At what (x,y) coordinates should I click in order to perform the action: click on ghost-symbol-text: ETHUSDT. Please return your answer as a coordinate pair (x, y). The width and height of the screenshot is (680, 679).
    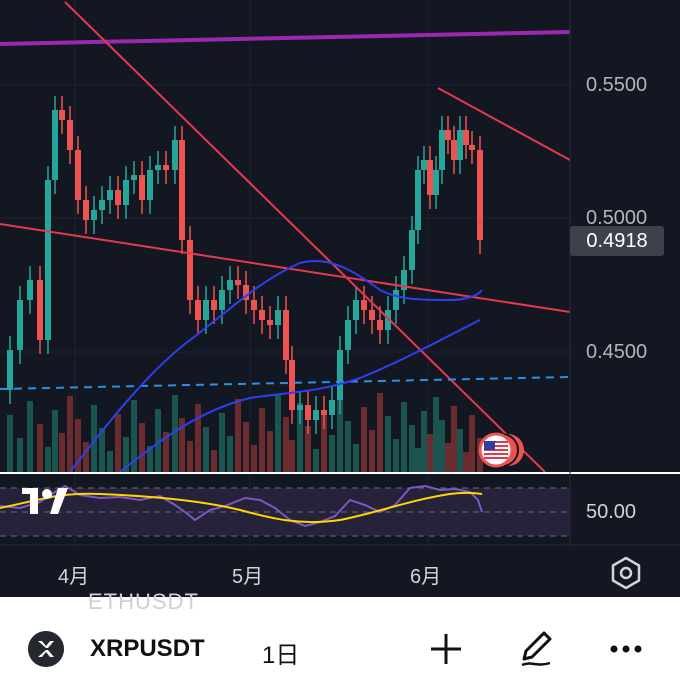
    Looking at the image, I should click on (143, 601).